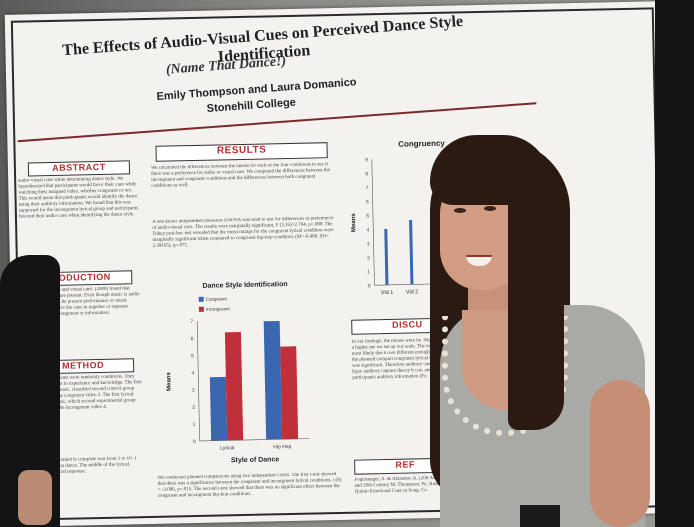 This screenshot has width=694, height=527. What do you see at coordinates (369, 286) in the screenshot?
I see `chart2-y-tick: 0` at bounding box center [369, 286].